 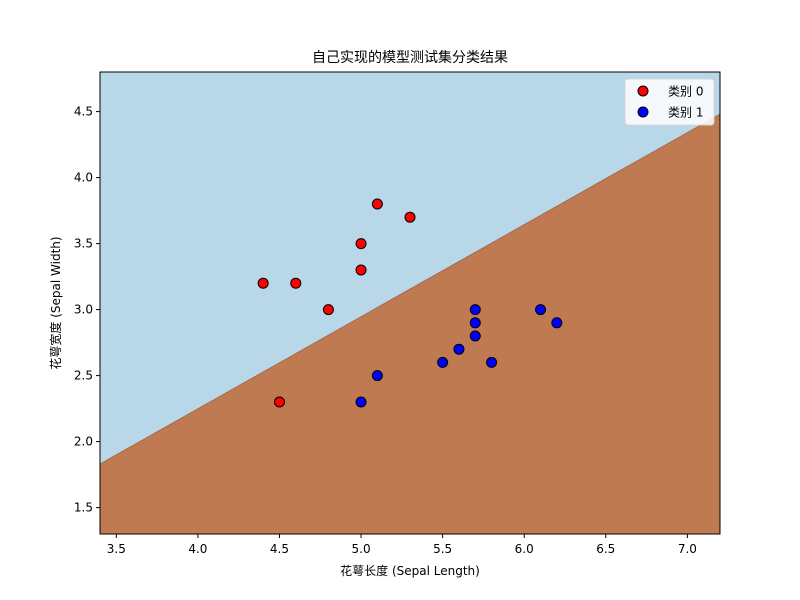 I want to click on y-tick-label: 3.5, so click(x=83, y=244).